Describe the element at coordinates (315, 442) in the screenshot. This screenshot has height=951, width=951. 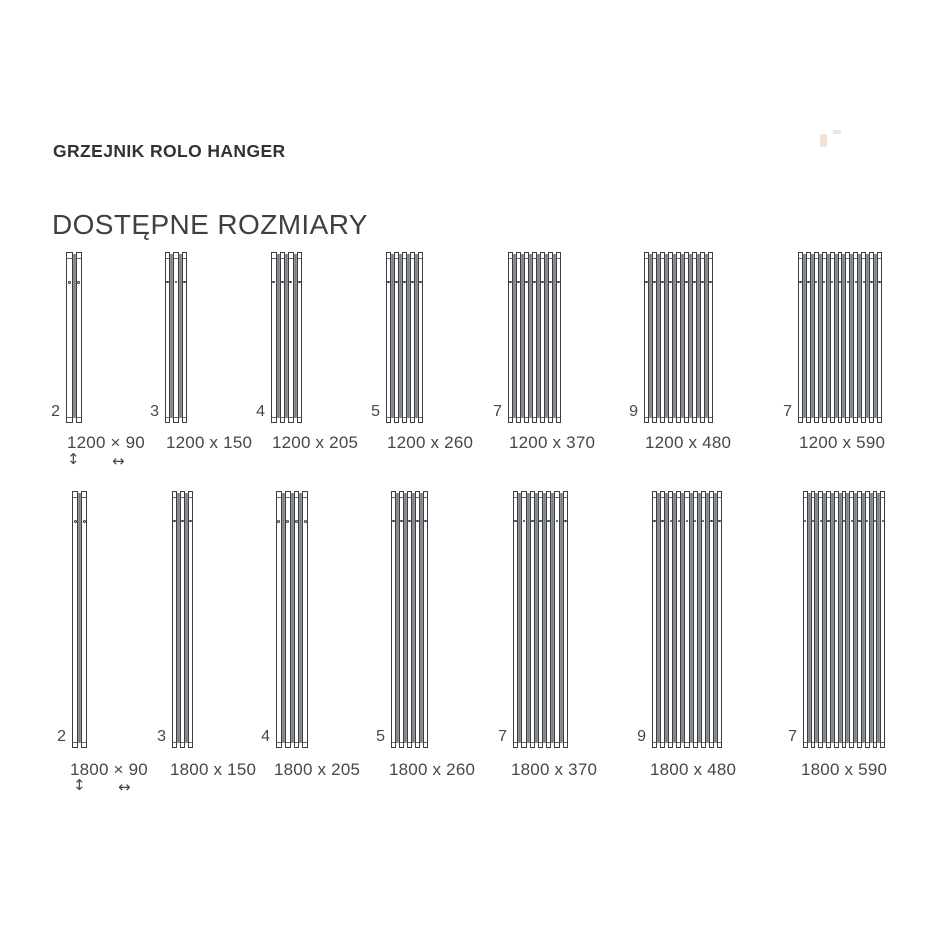
I see `size-label: 1200 x 205` at that location.